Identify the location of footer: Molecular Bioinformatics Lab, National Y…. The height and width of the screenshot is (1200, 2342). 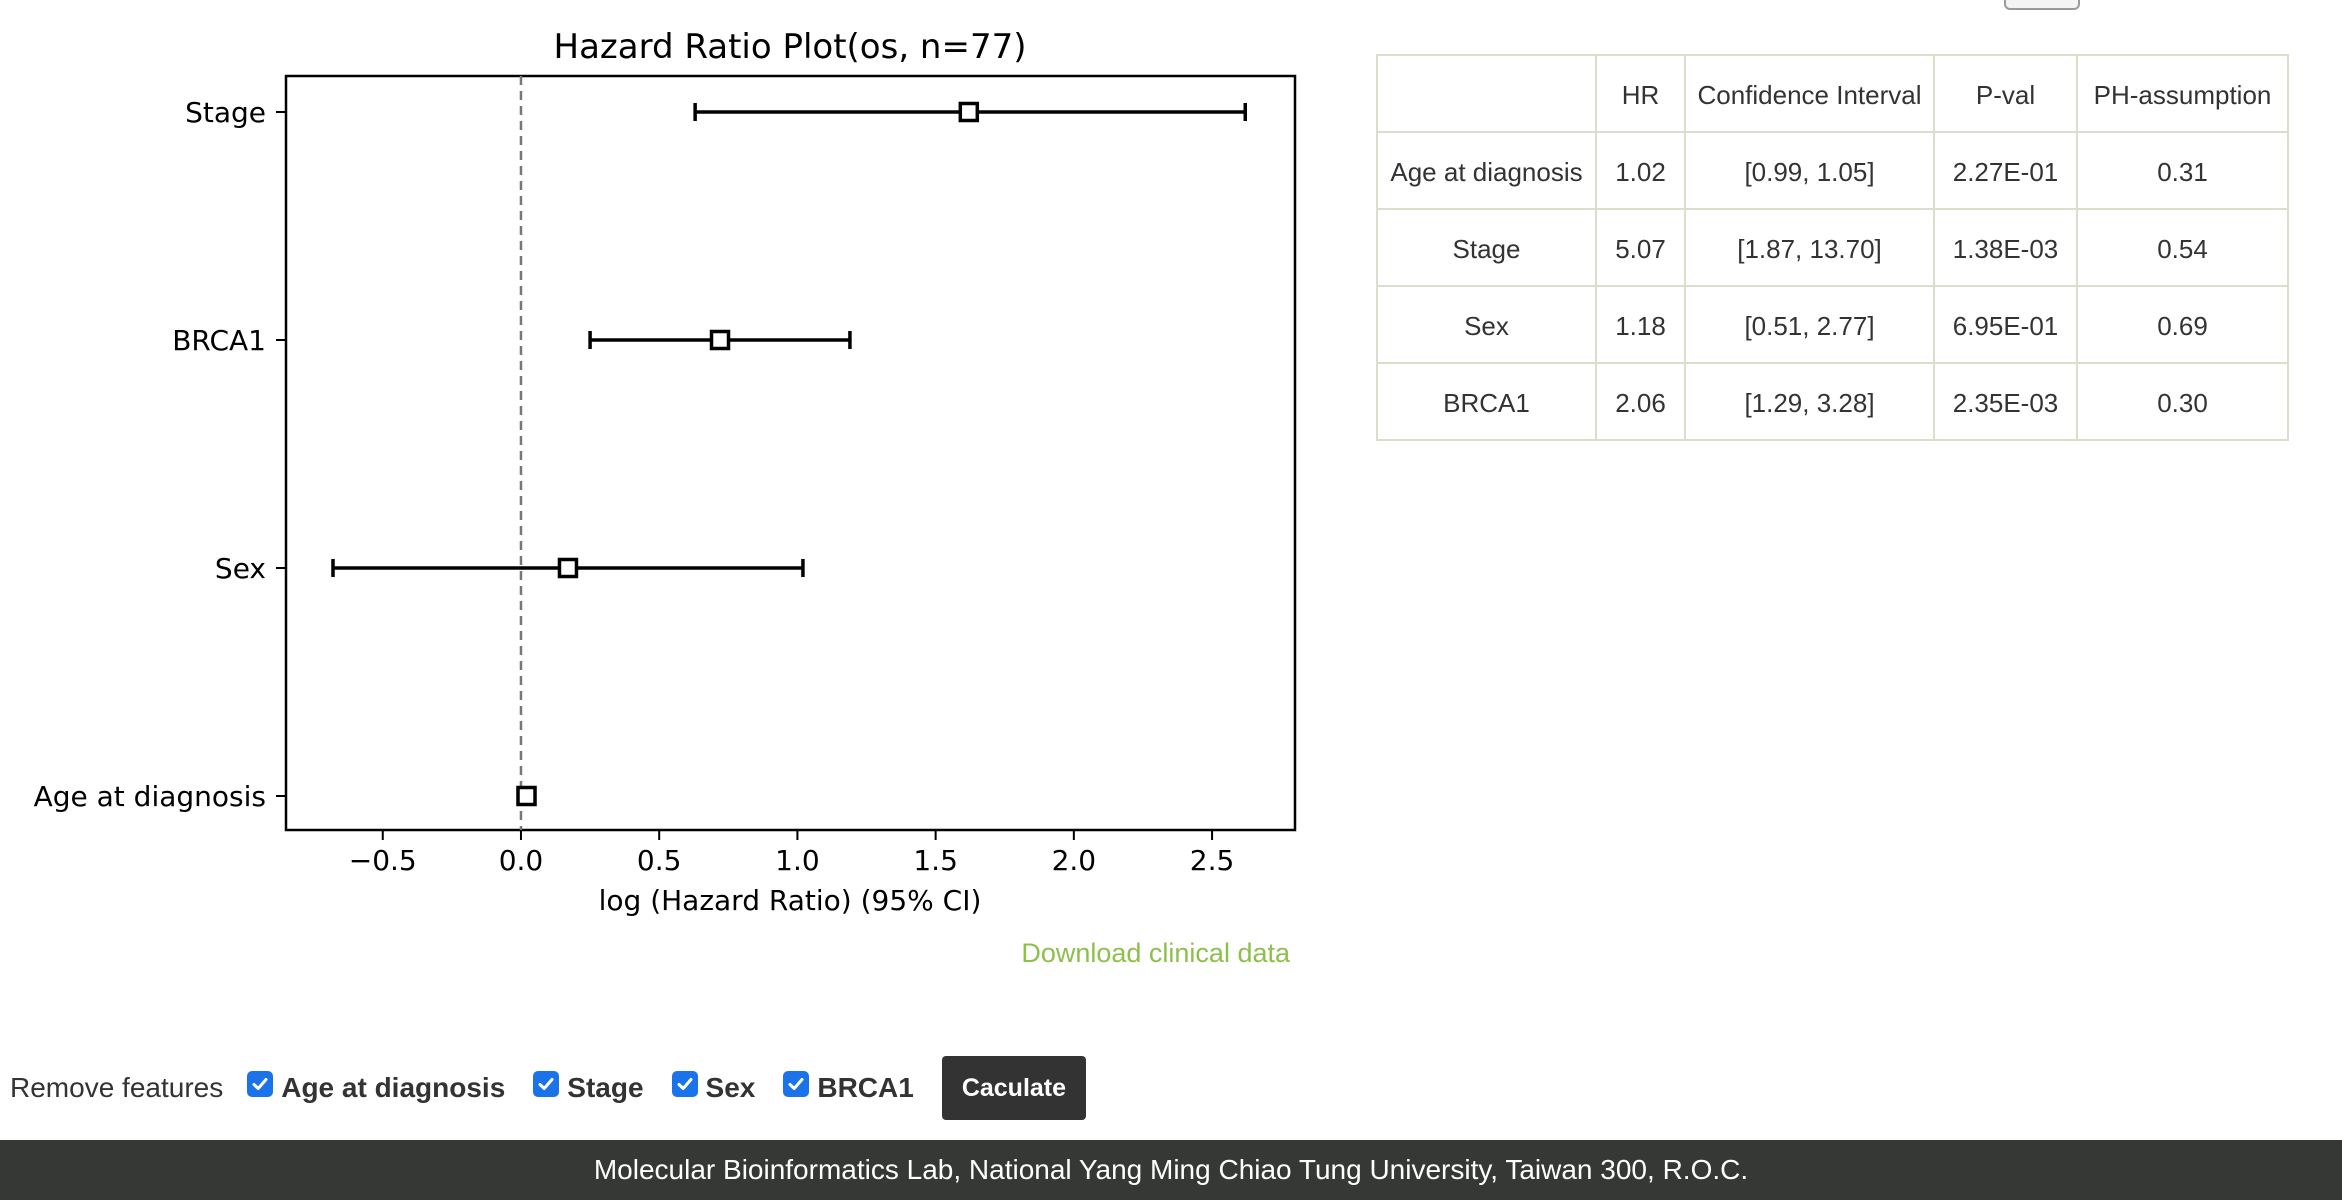
(1171, 1170).